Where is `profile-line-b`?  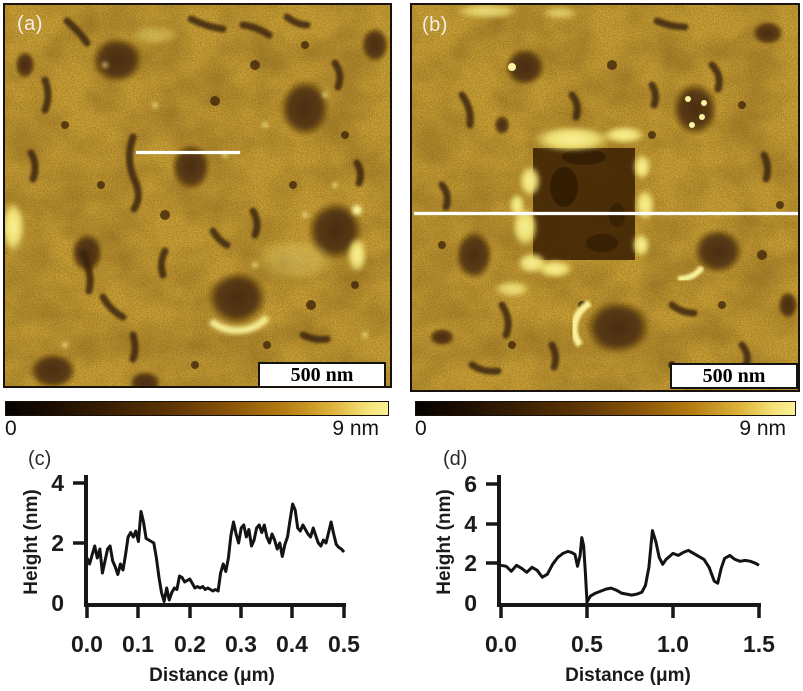
profile-line-b is located at coordinates (606, 213).